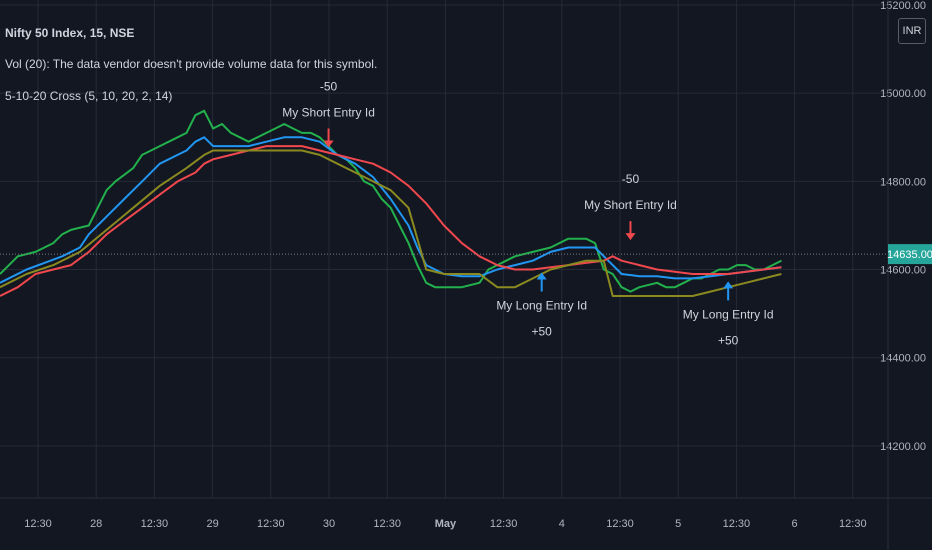  What do you see at coordinates (903, 359) in the screenshot?
I see `y-tick-label: 14400.00` at bounding box center [903, 359].